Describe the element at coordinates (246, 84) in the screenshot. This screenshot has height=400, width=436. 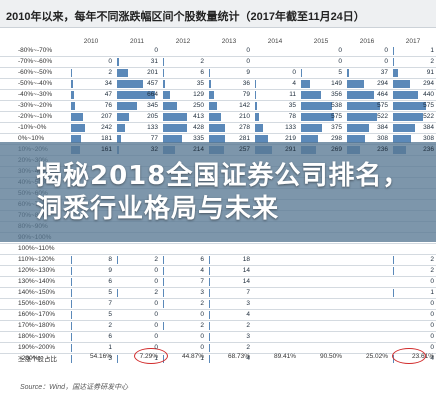
I see `count-value: 36` at that location.